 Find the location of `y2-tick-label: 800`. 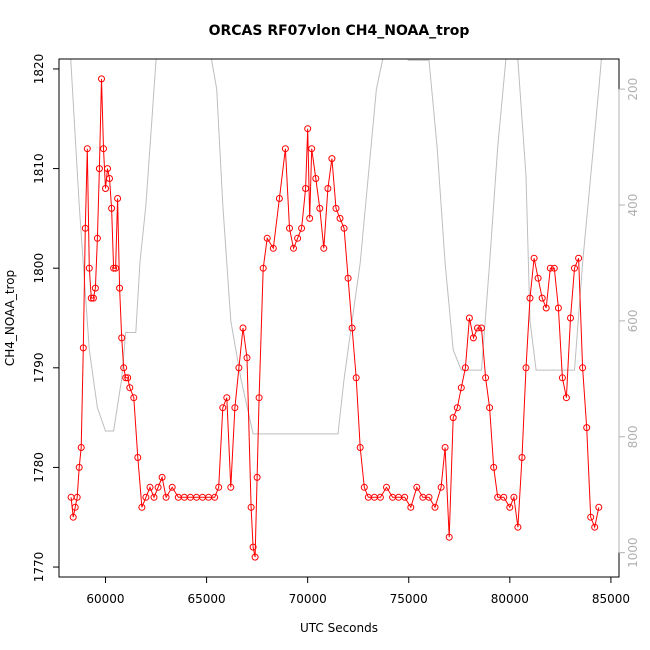

y2-tick-label: 800 is located at coordinates (633, 436).